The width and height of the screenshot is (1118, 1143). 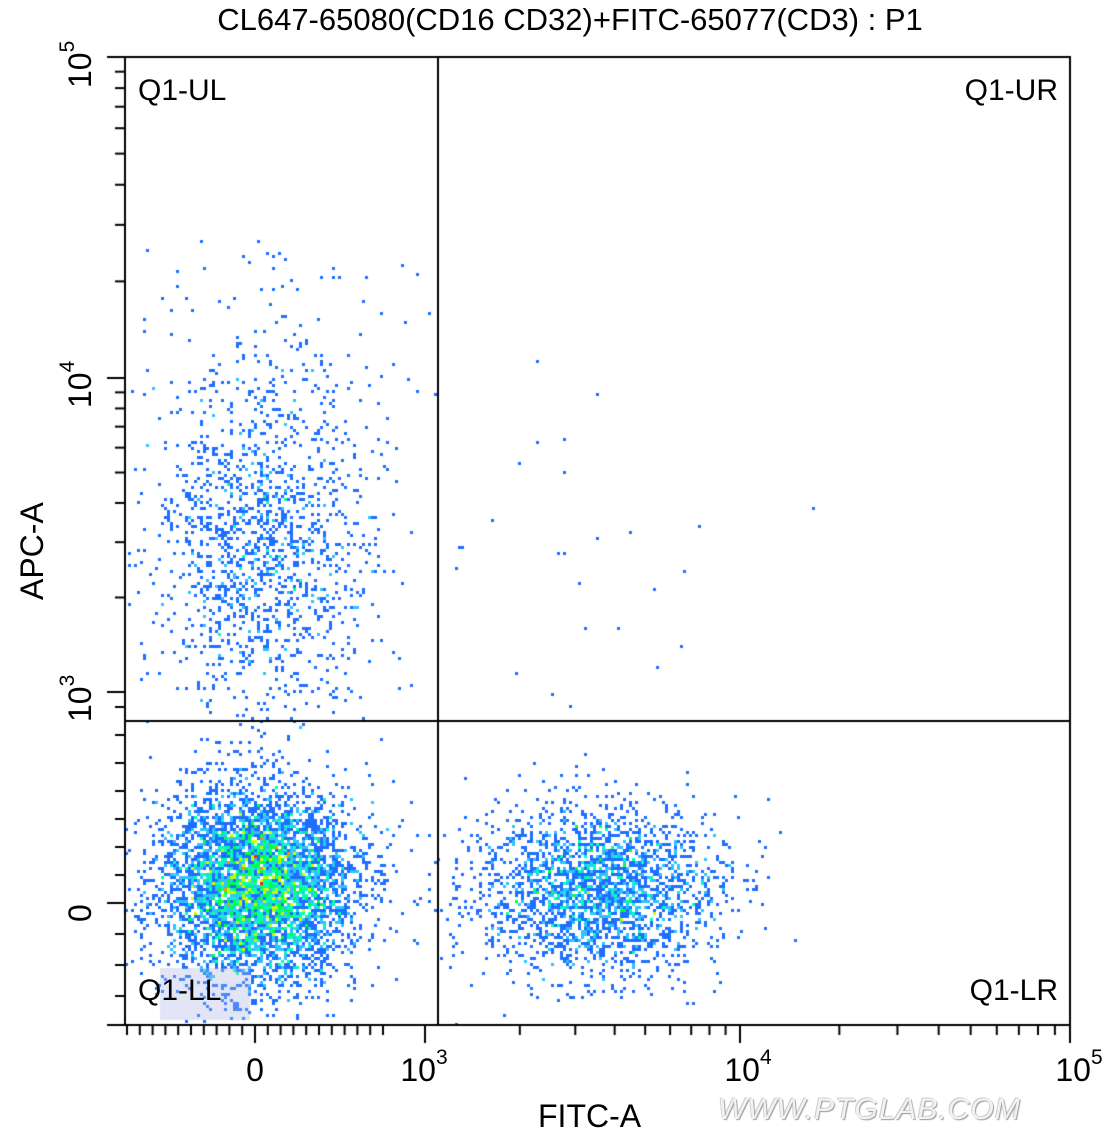 What do you see at coordinates (255, 1070) in the screenshot?
I see `x-tick-label-0: 0` at bounding box center [255, 1070].